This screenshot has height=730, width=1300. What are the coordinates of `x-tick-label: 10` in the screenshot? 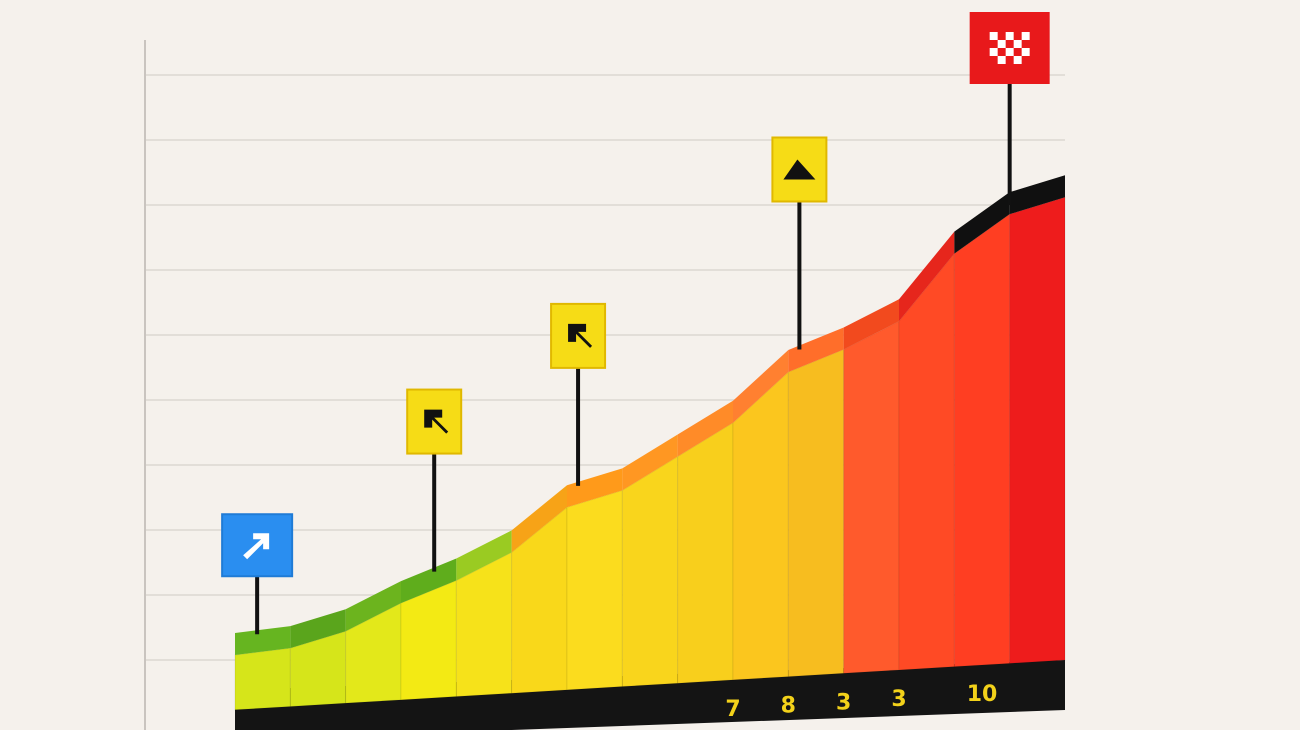 It's located at (982, 694).